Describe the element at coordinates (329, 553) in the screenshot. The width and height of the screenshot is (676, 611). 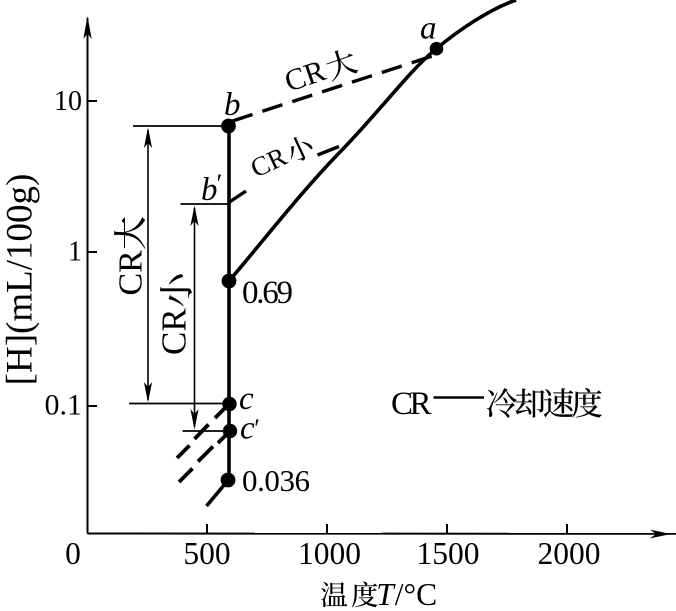
I see `svg-text: 1000` at that location.